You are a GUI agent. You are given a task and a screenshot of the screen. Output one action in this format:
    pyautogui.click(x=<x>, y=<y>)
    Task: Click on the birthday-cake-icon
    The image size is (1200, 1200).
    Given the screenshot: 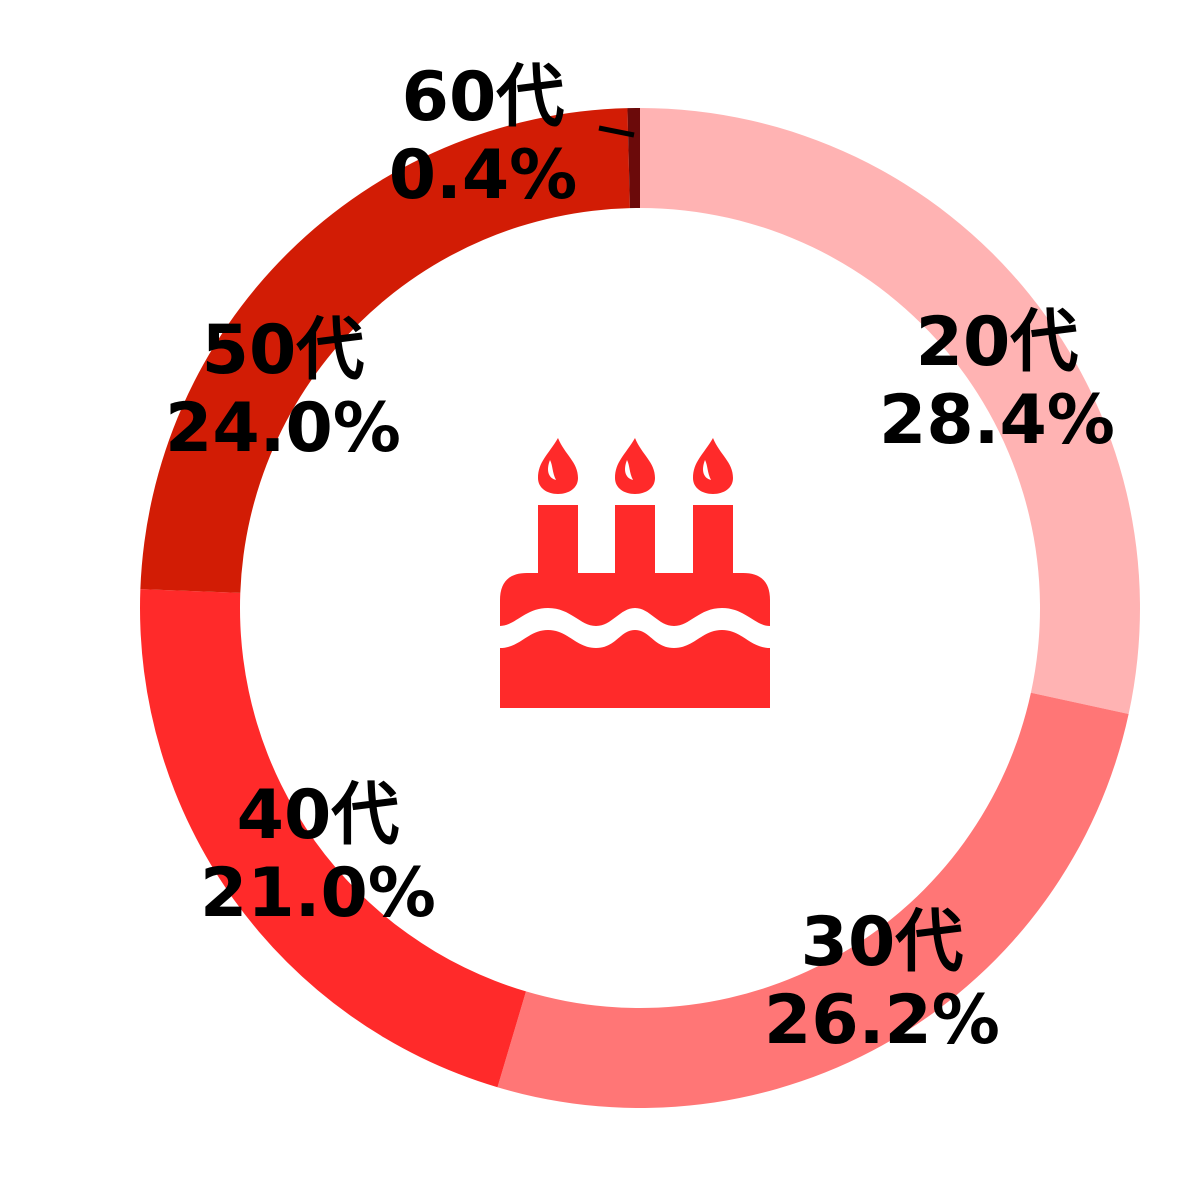 What is the action you would take?
    pyautogui.click(x=635, y=573)
    